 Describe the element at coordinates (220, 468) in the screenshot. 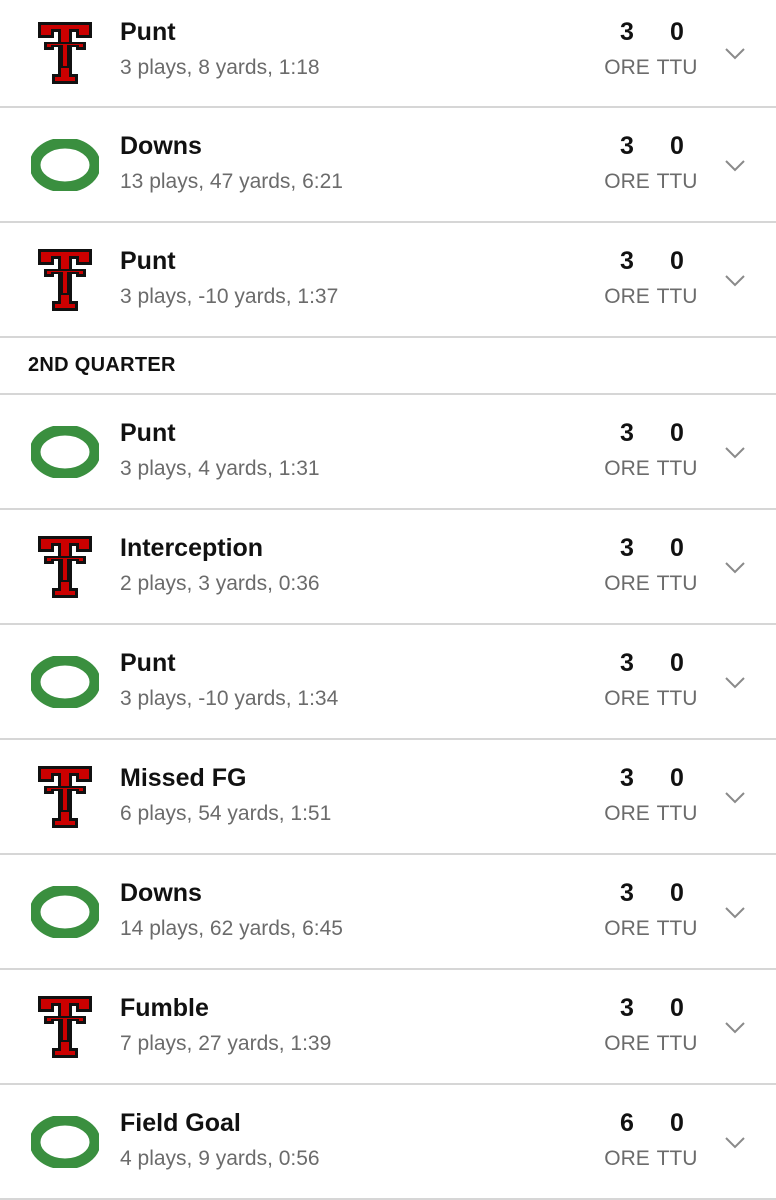

I see `drive-summary: 3 plays, 4 yards, 1:31` at that location.